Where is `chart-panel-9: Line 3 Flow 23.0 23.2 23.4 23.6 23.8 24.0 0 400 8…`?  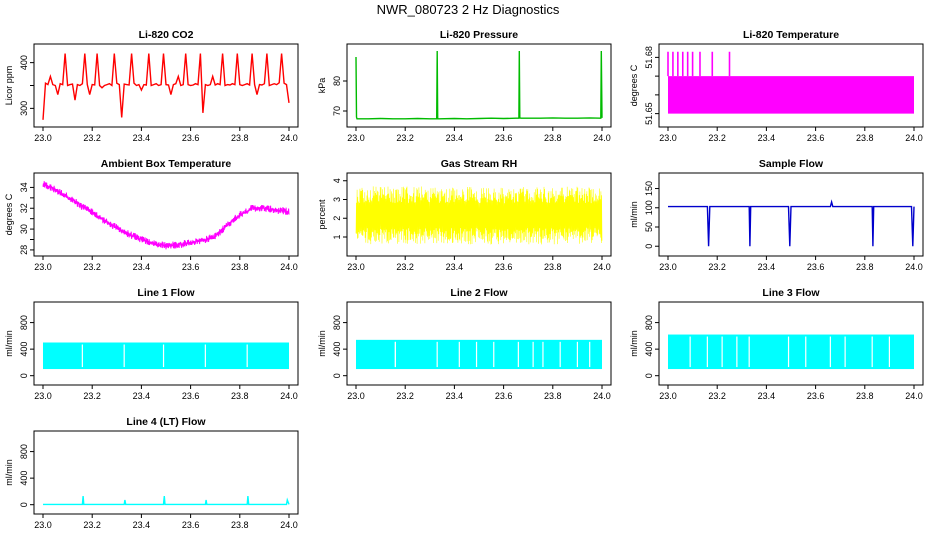
chart-panel-9: Line 3 Flow 23.0 23.2 23.4 23.6 23.8 24.0 0 400 8… is located at coordinates (776, 344).